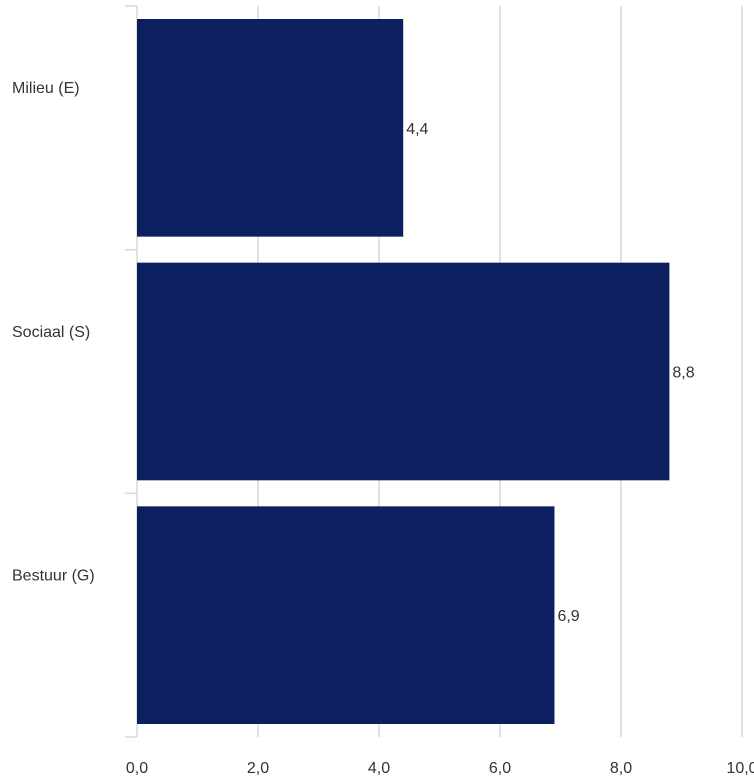 Image resolution: width=754 pixels, height=776 pixels. What do you see at coordinates (46, 88) in the screenshot?
I see `category-label: Milieu (E)` at bounding box center [46, 88].